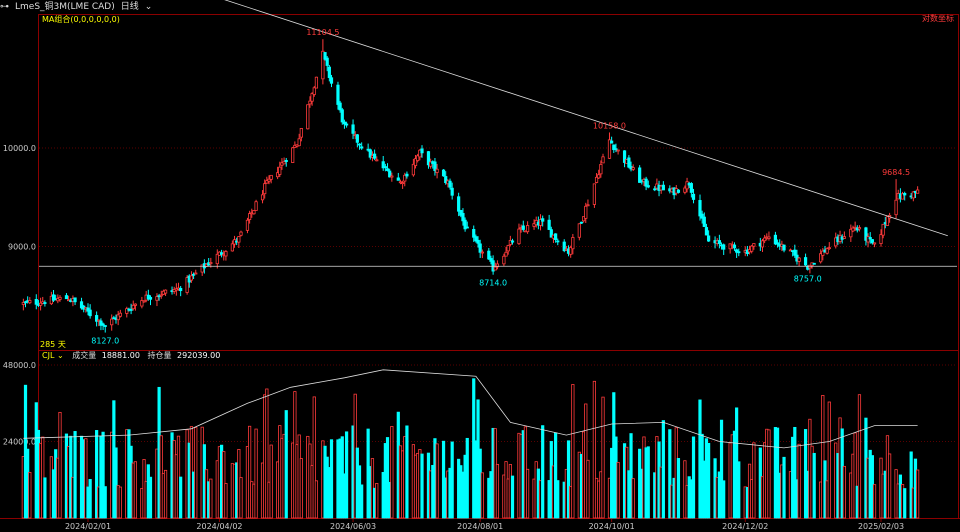 This screenshot has width=960, height=532. Describe the element at coordinates (493, 283) in the screenshot. I see `low-annotation: 8714.0` at that location.